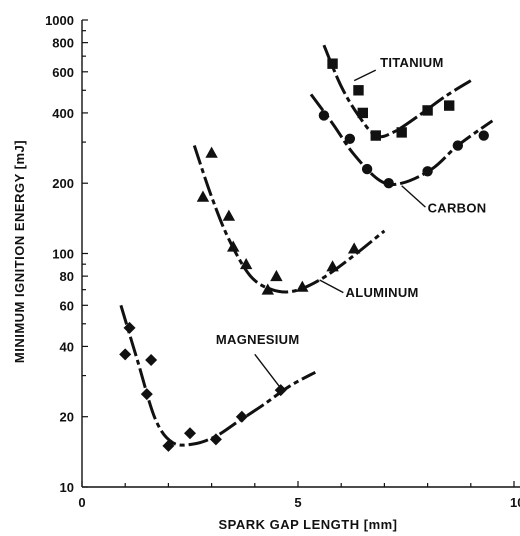  I want to click on y-tick-label: 10, so click(67, 487).